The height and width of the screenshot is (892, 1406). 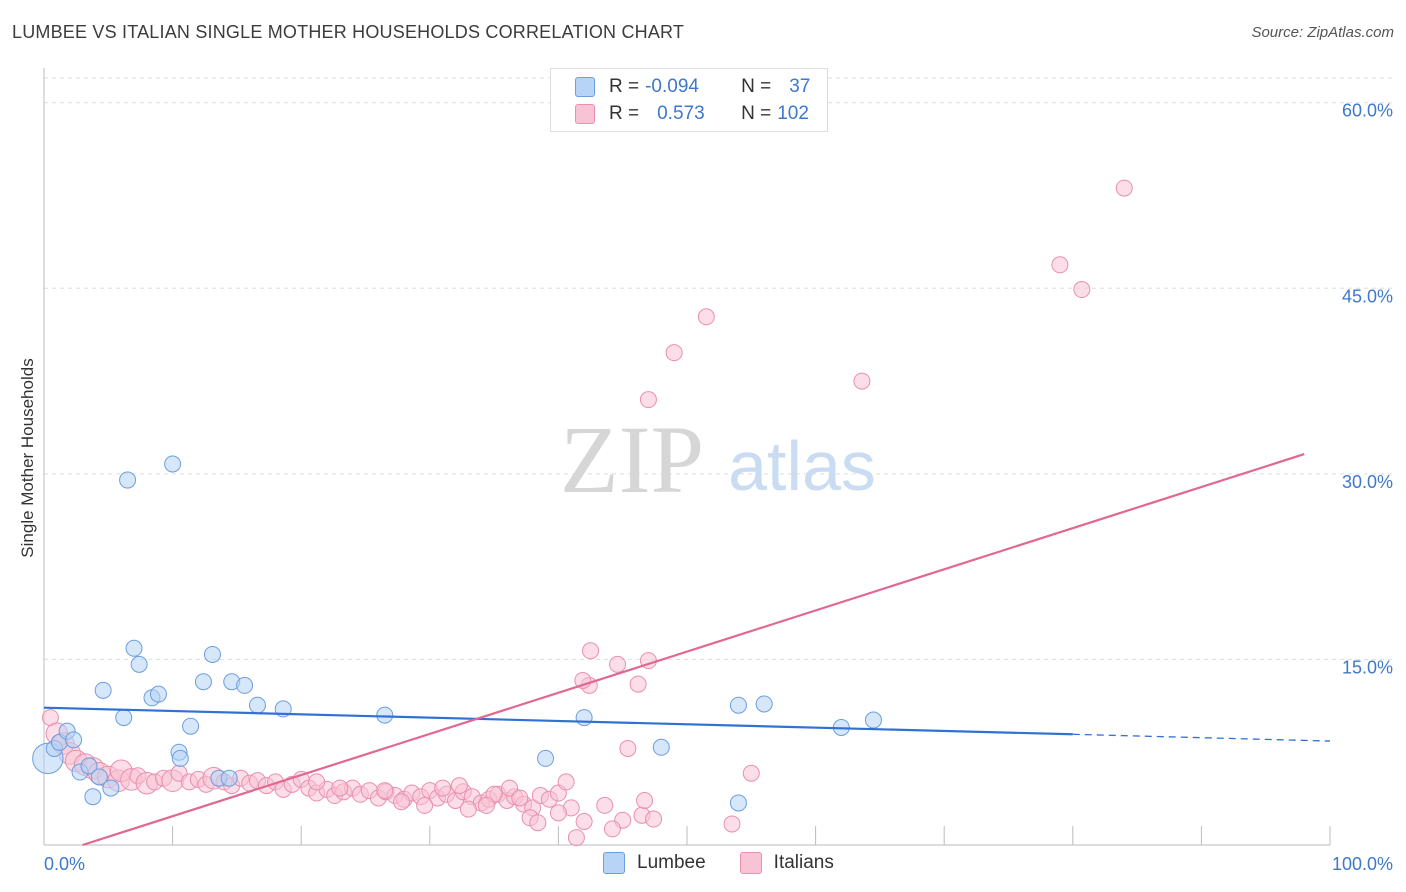 I want to click on y-tick-label: 60.0%, so click(x=1367, y=111).